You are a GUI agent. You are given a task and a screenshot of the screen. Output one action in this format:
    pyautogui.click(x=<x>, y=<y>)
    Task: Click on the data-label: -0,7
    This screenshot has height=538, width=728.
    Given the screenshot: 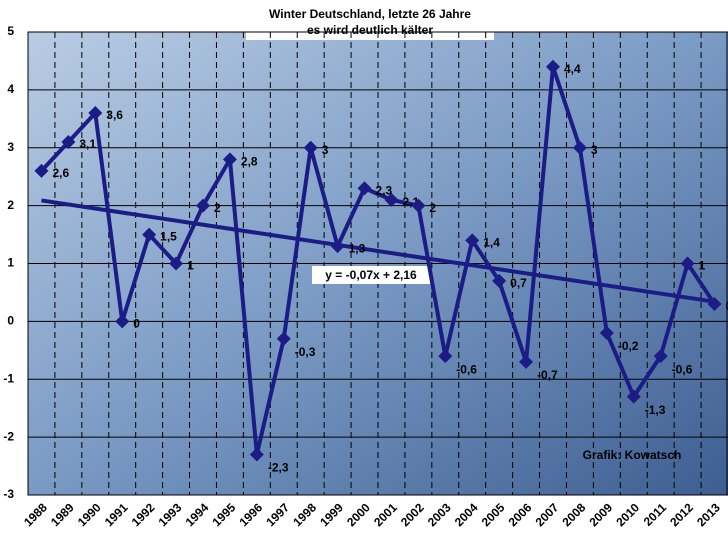 What is the action you would take?
    pyautogui.click(x=547, y=375)
    